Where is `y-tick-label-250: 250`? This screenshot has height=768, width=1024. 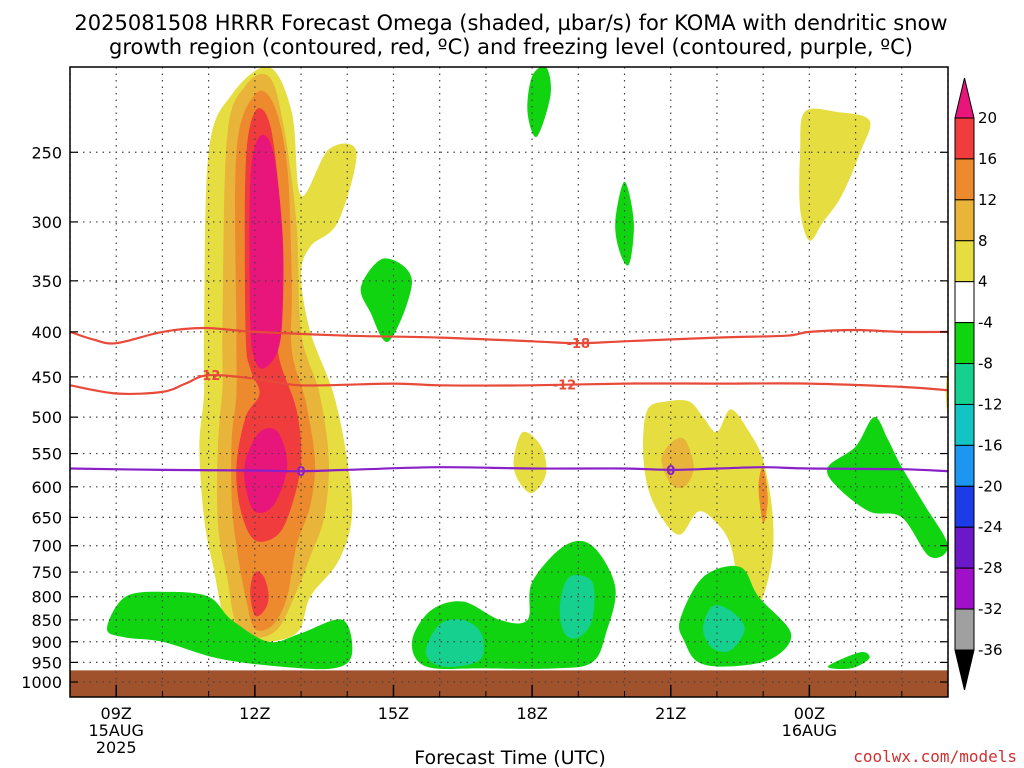
y-tick-label-250: 250 is located at coordinates (46, 152).